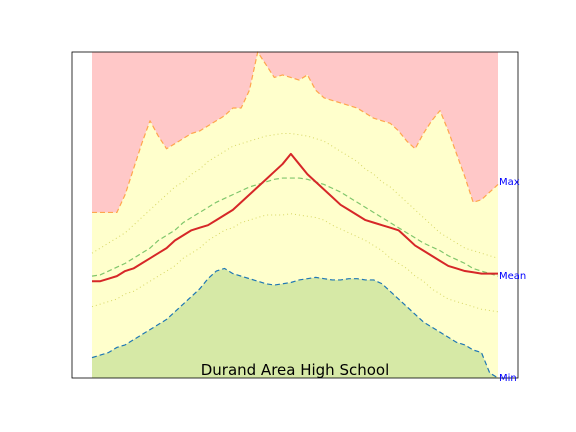 This screenshot has width=576, height=432. Describe the element at coordinates (509, 182) in the screenshot. I see `right-label-max: Max` at that location.